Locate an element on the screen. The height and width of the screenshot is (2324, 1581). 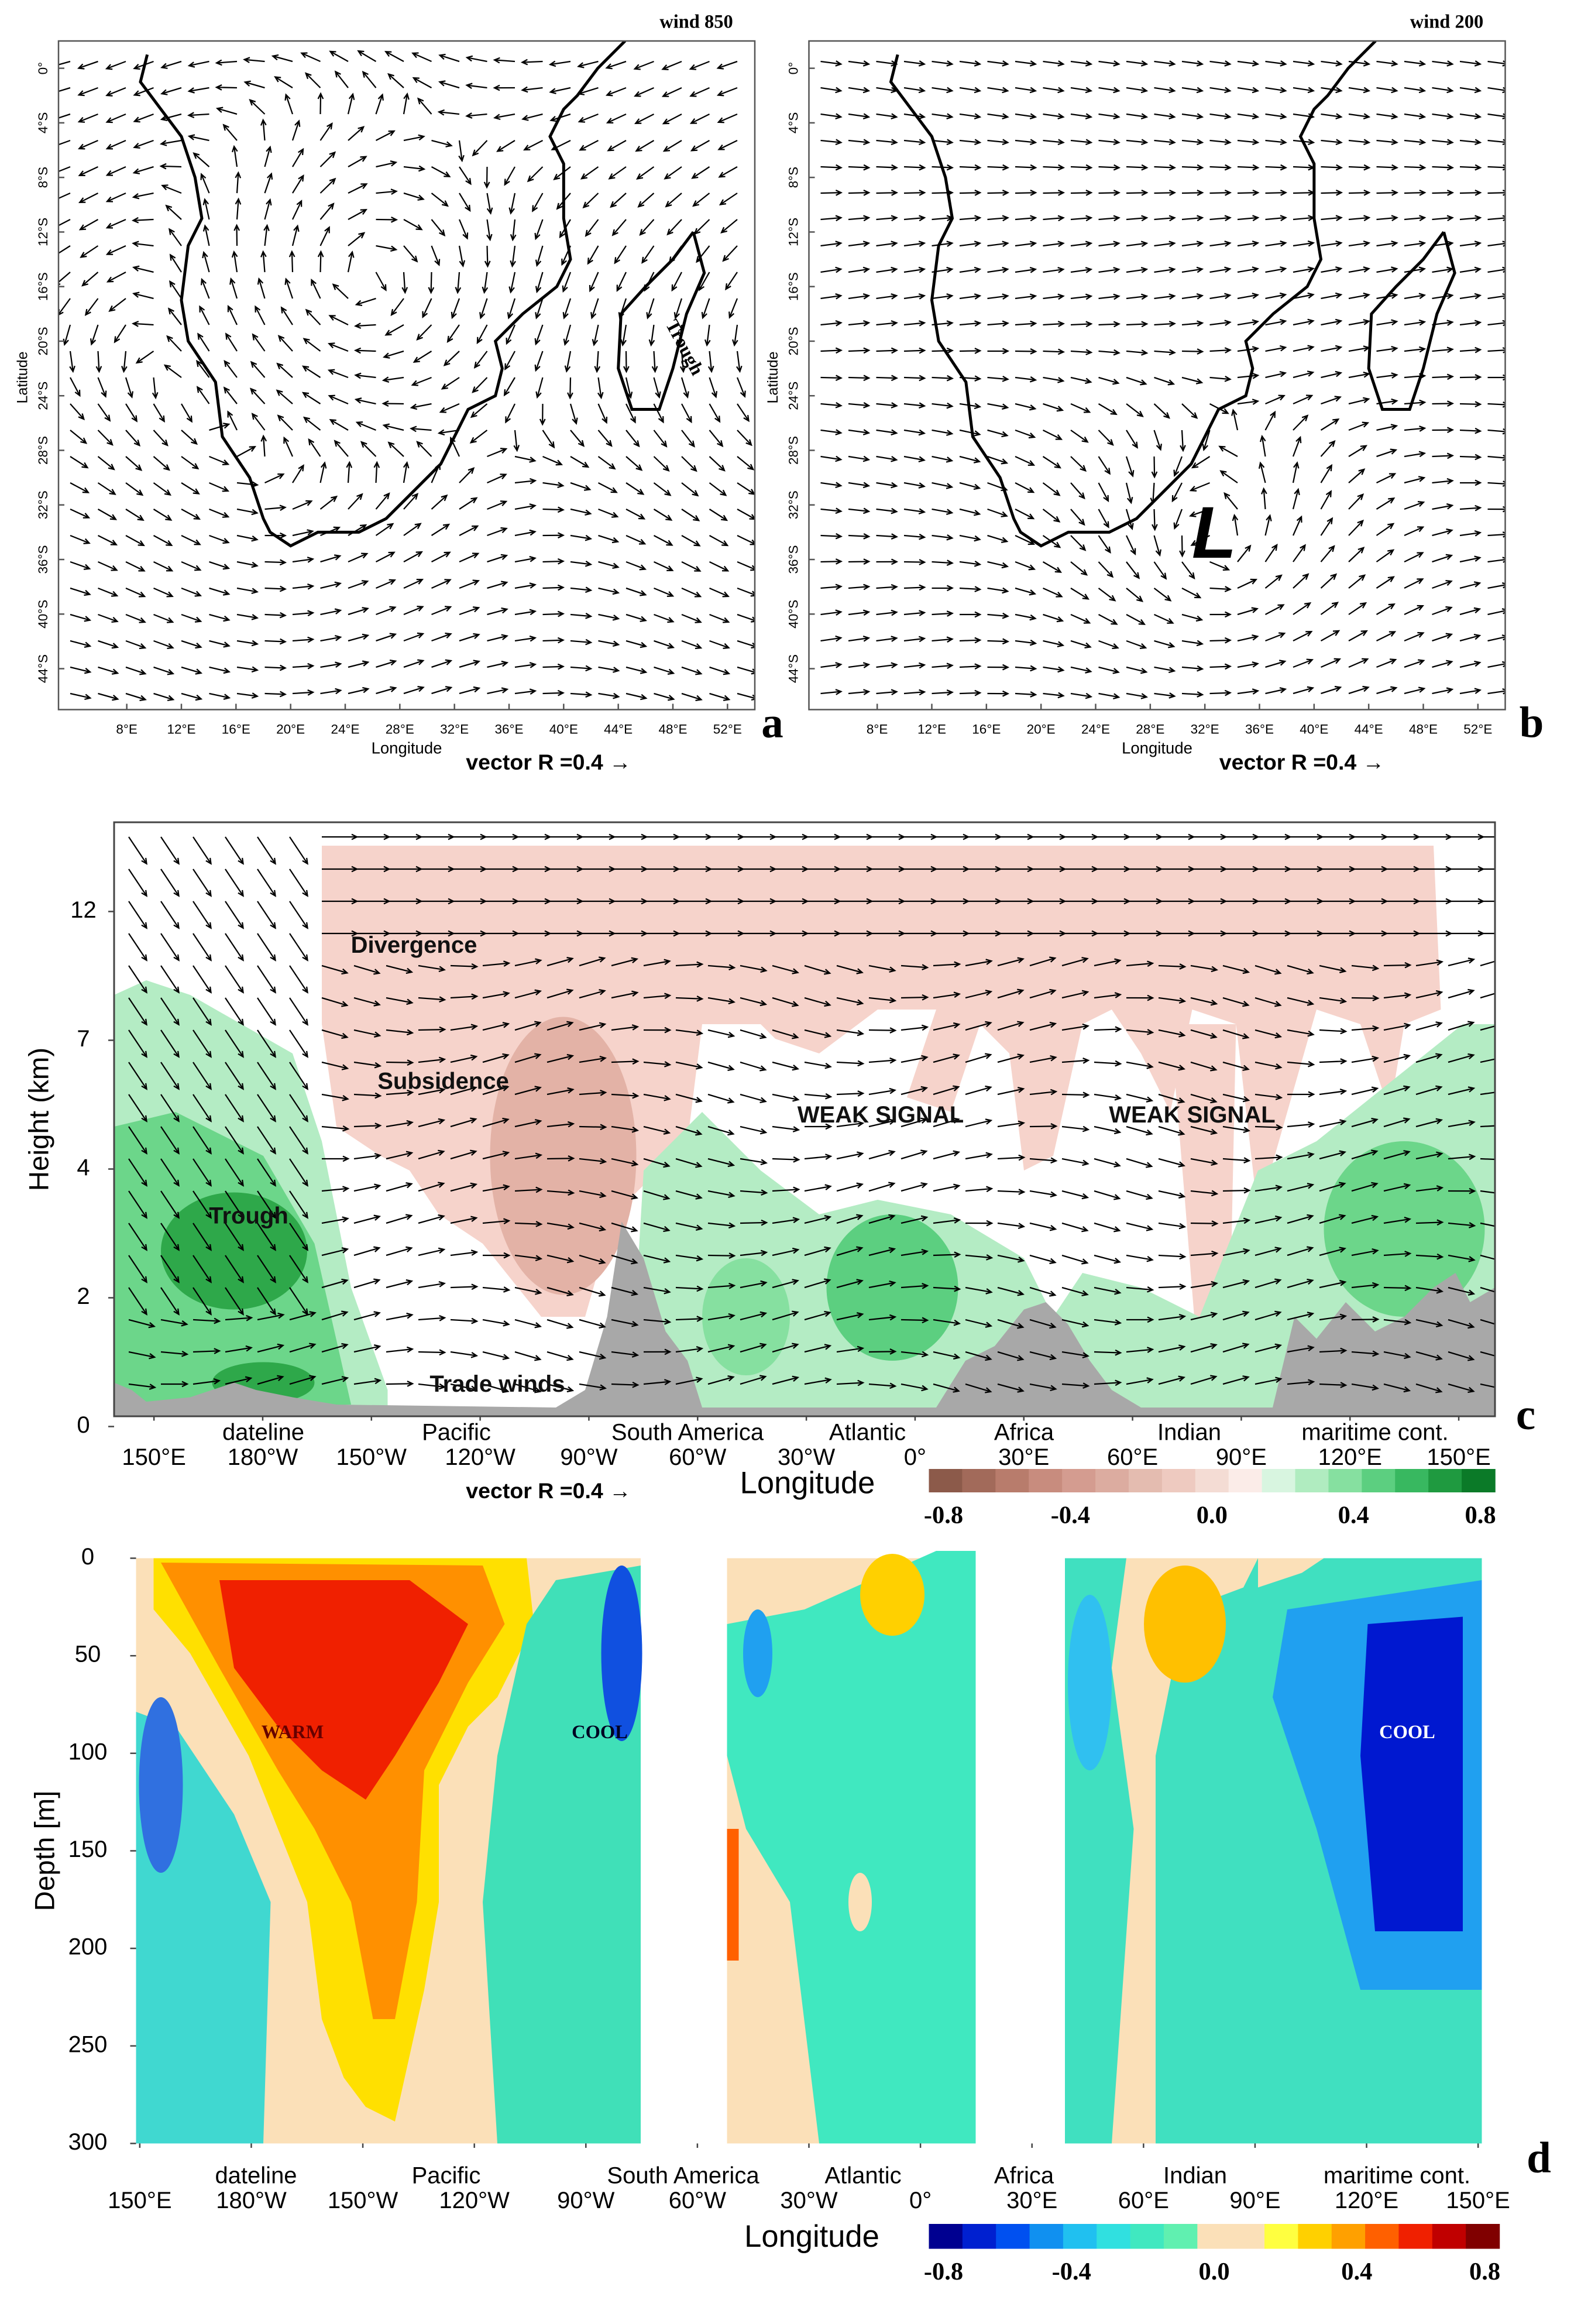
y-tick-label: 24°S is located at coordinates (43, 396).